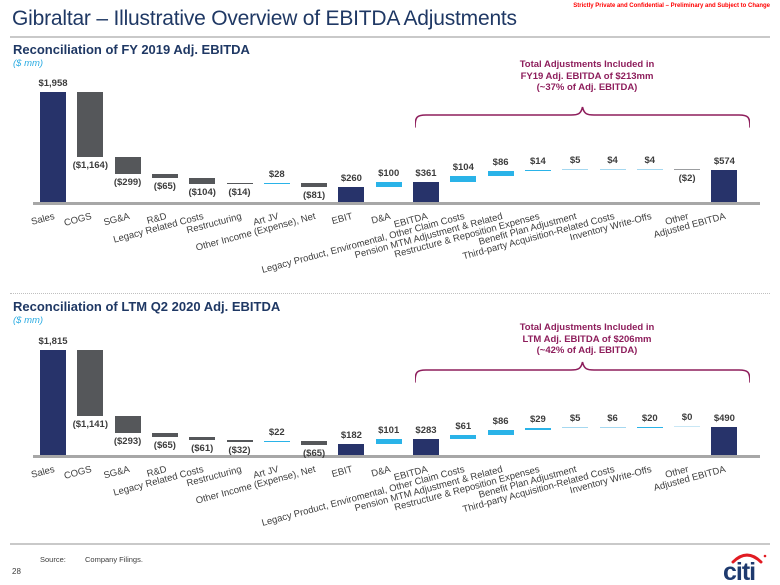 The width and height of the screenshot is (780, 585). I want to click on bar-value-label: ($32), so click(239, 451).